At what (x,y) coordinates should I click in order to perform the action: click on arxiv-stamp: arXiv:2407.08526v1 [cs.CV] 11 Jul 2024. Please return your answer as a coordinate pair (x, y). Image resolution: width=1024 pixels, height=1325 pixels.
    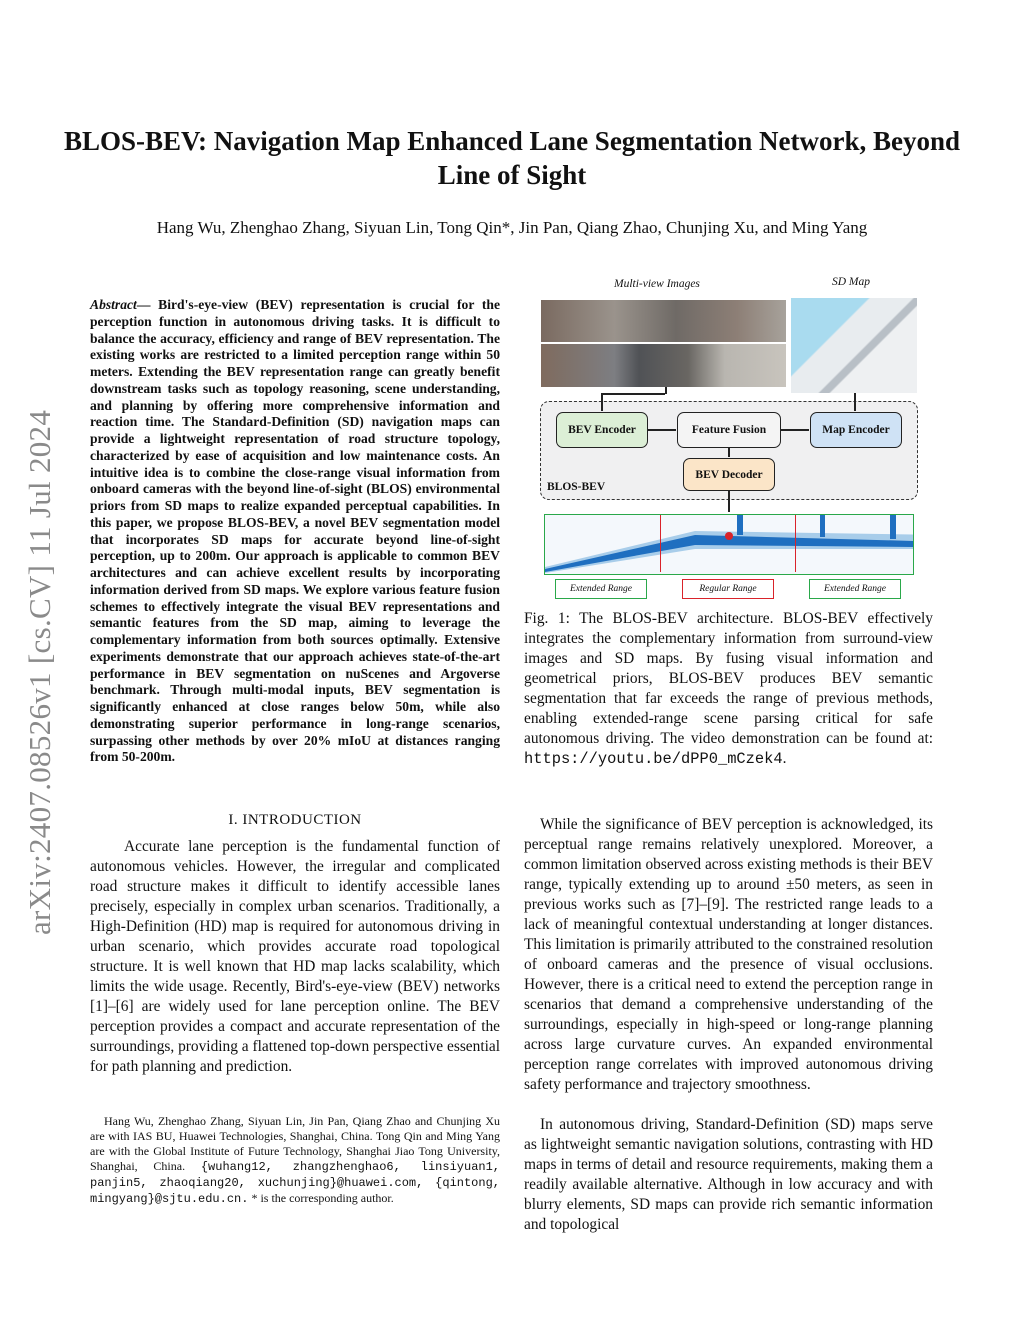
    Looking at the image, I should click on (39, 672).